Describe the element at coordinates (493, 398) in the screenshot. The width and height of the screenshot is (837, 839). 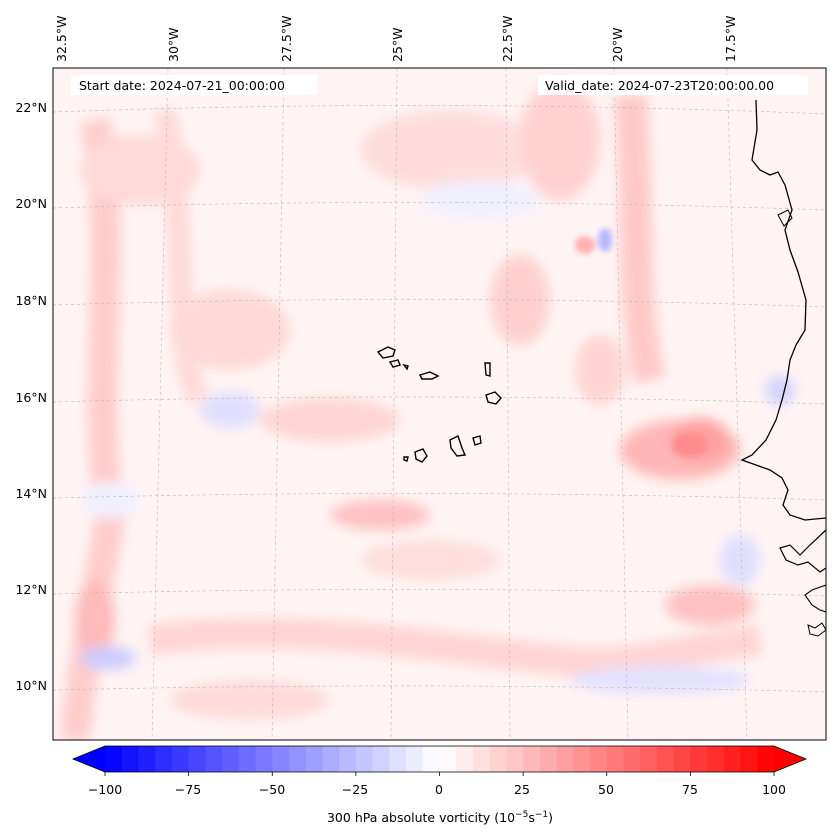
I see `island-boa-vista` at that location.